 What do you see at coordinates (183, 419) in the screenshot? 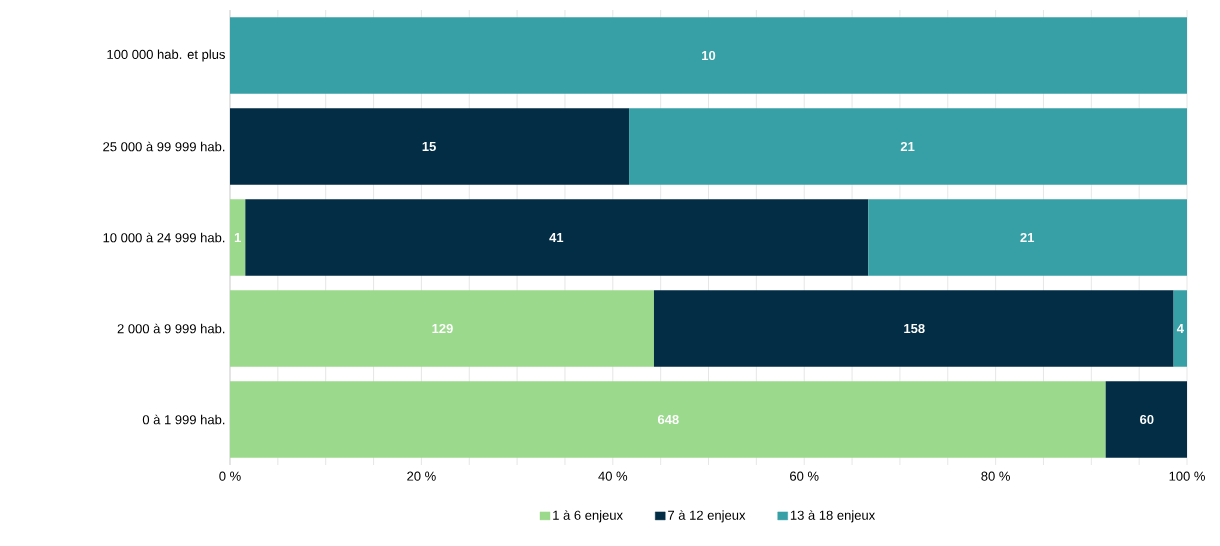
I see `y-tick-label: 0 à 1 999 hab.` at bounding box center [183, 419].